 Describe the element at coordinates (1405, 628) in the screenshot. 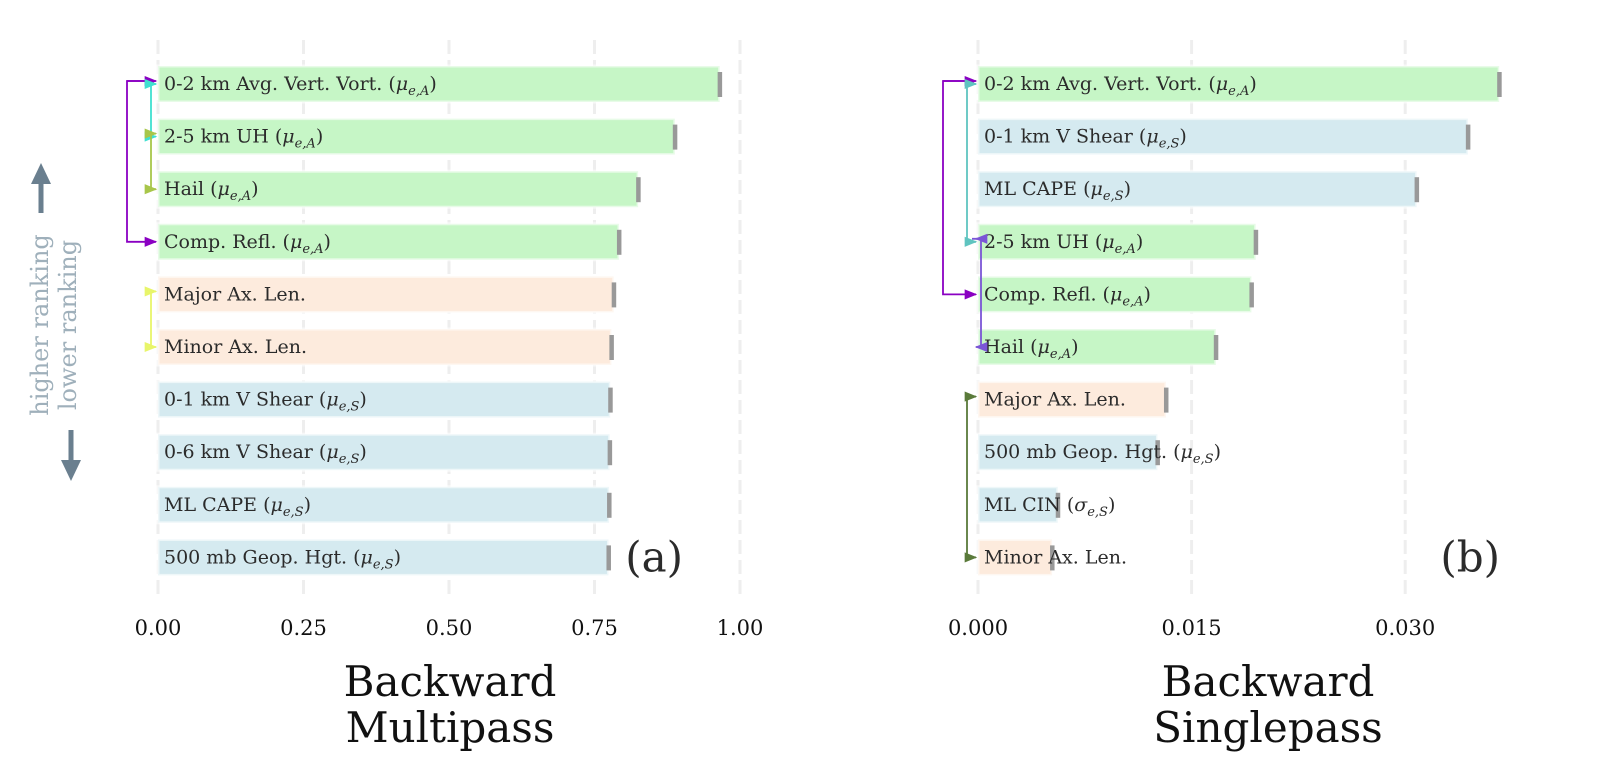

I see `x-tick-label: 0.030` at that location.